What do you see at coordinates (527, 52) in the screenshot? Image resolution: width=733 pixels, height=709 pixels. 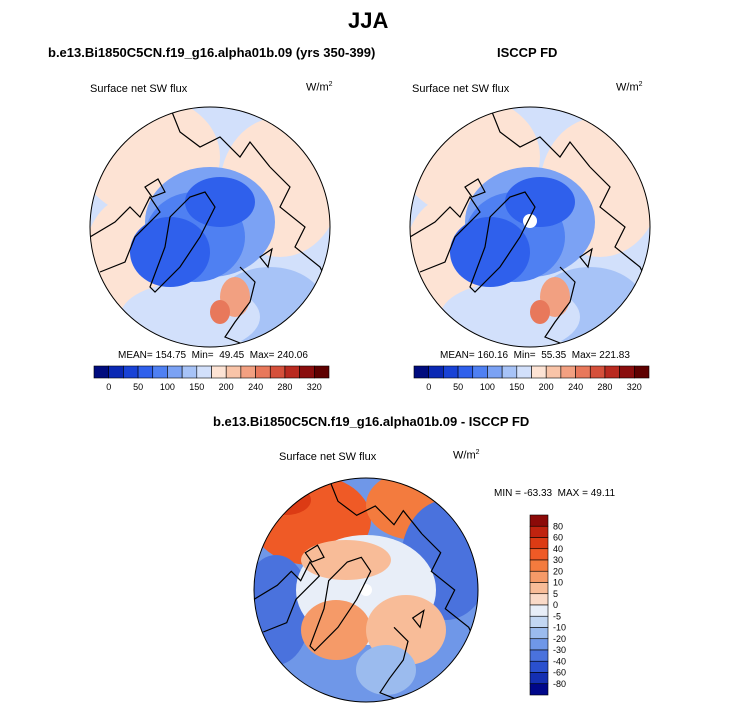 I see `obs-panel-title: ISCCP FD` at bounding box center [527, 52].